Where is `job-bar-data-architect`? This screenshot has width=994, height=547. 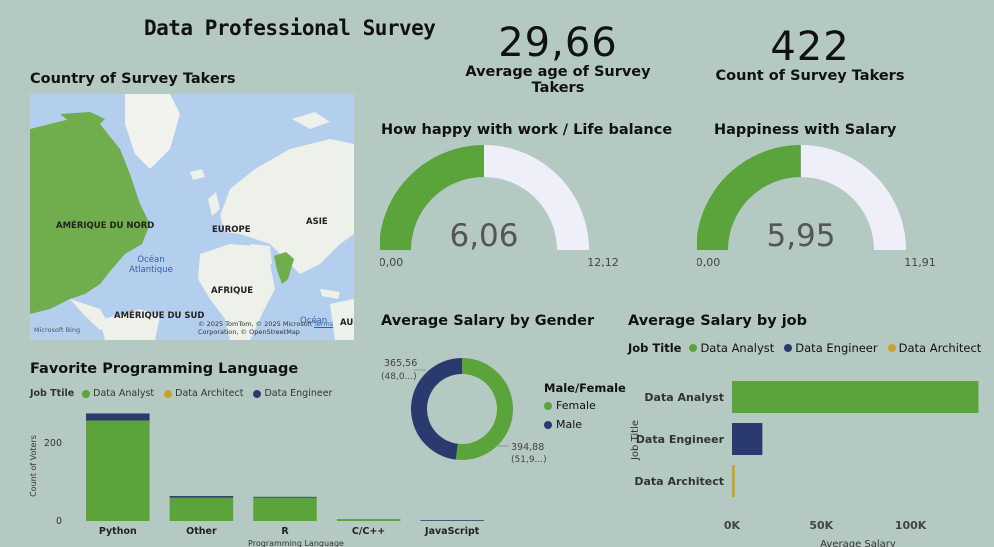 job-bar-data-architect is located at coordinates (733, 481).